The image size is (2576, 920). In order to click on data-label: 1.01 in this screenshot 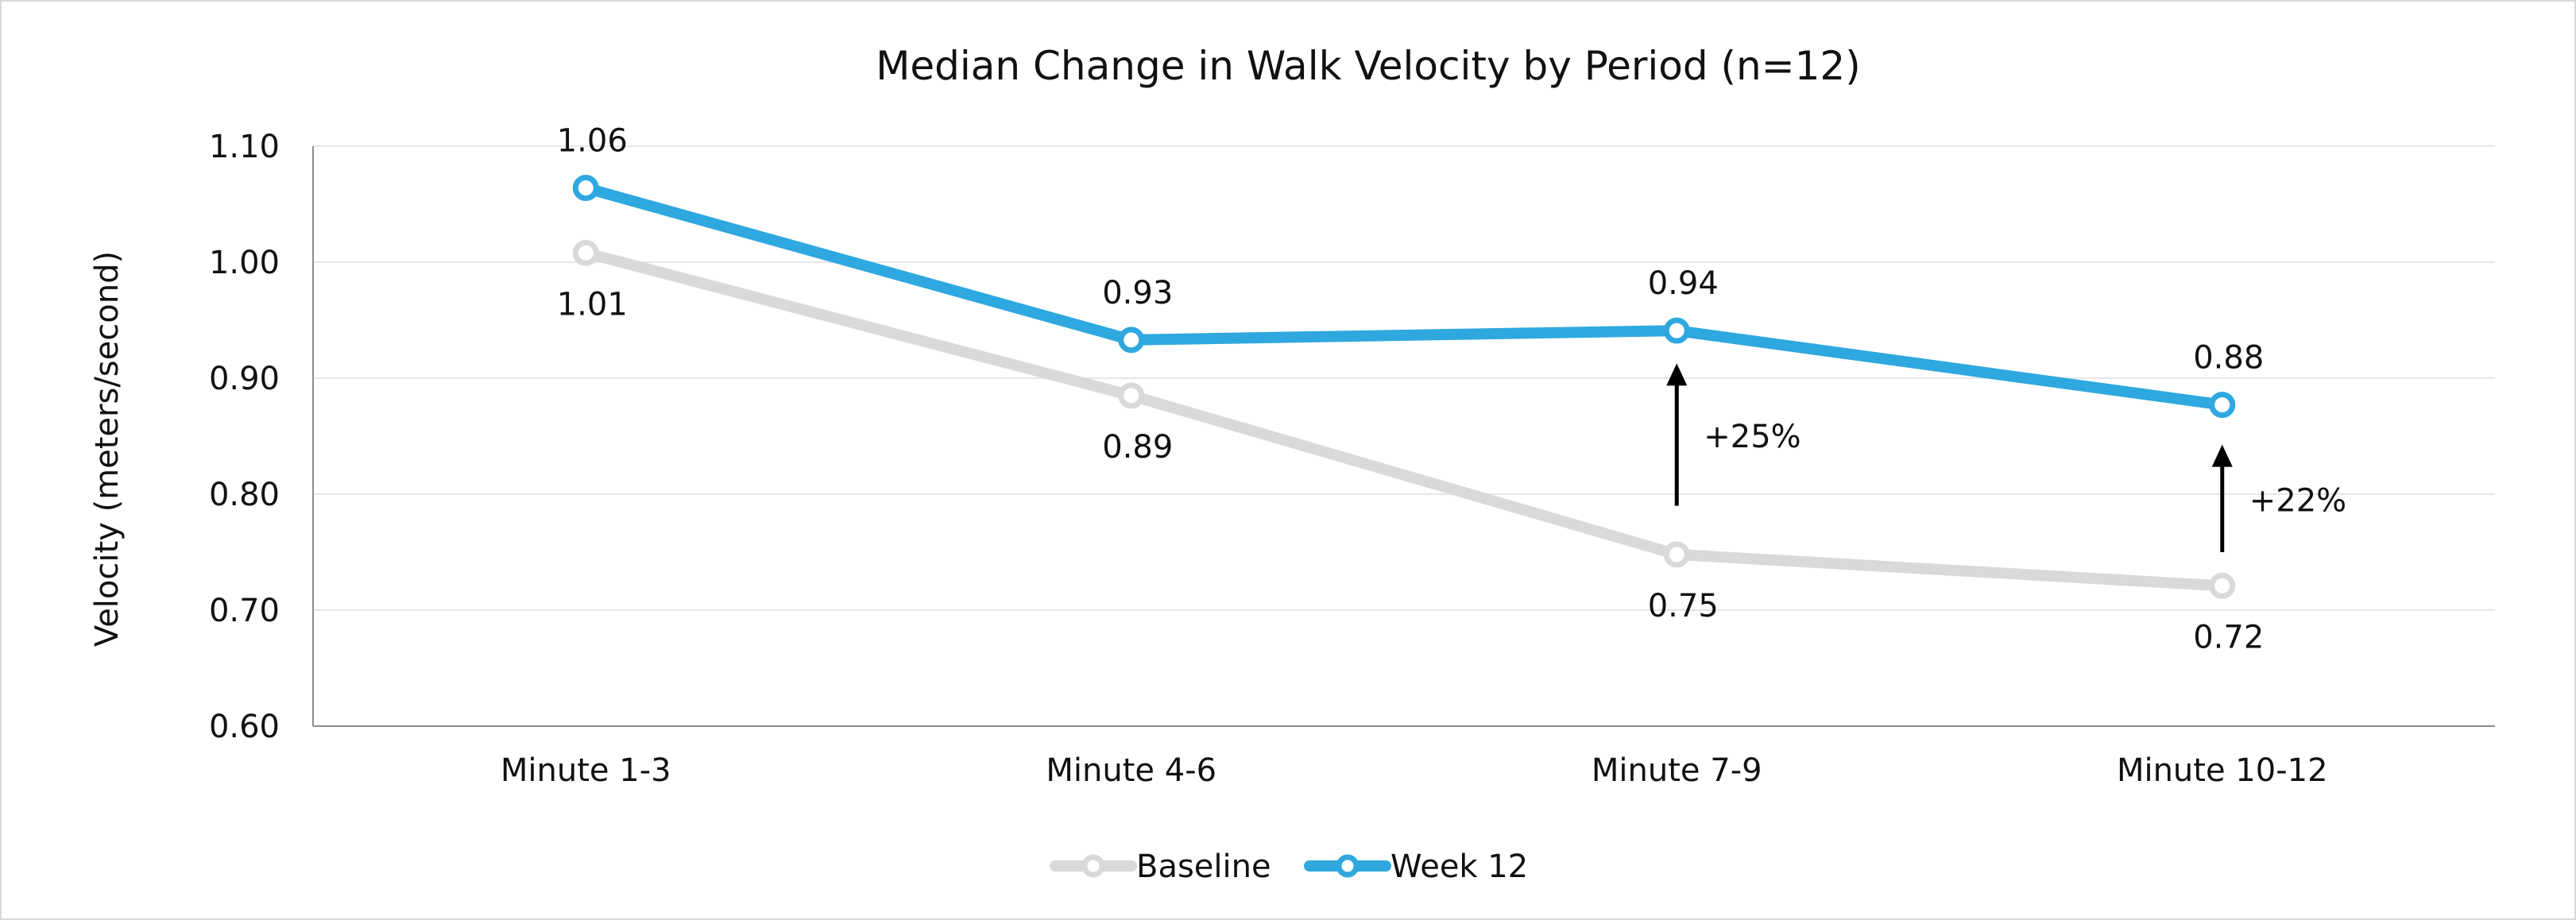, I will do `click(592, 304)`.